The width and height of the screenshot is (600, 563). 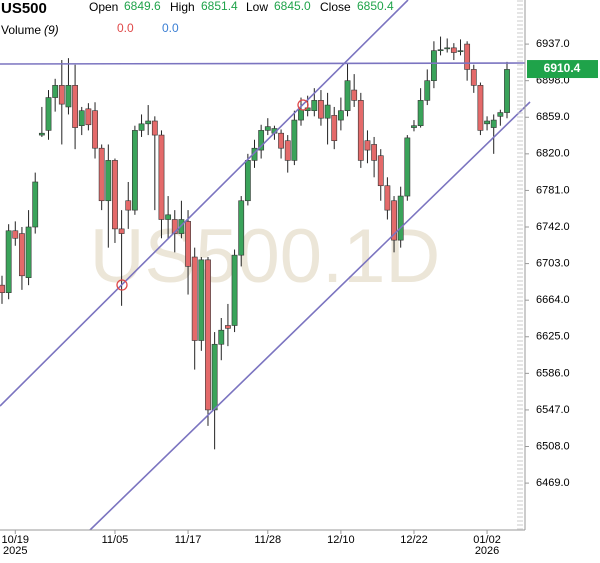 I want to click on y-tick-label: 6586.0, so click(x=553, y=373).